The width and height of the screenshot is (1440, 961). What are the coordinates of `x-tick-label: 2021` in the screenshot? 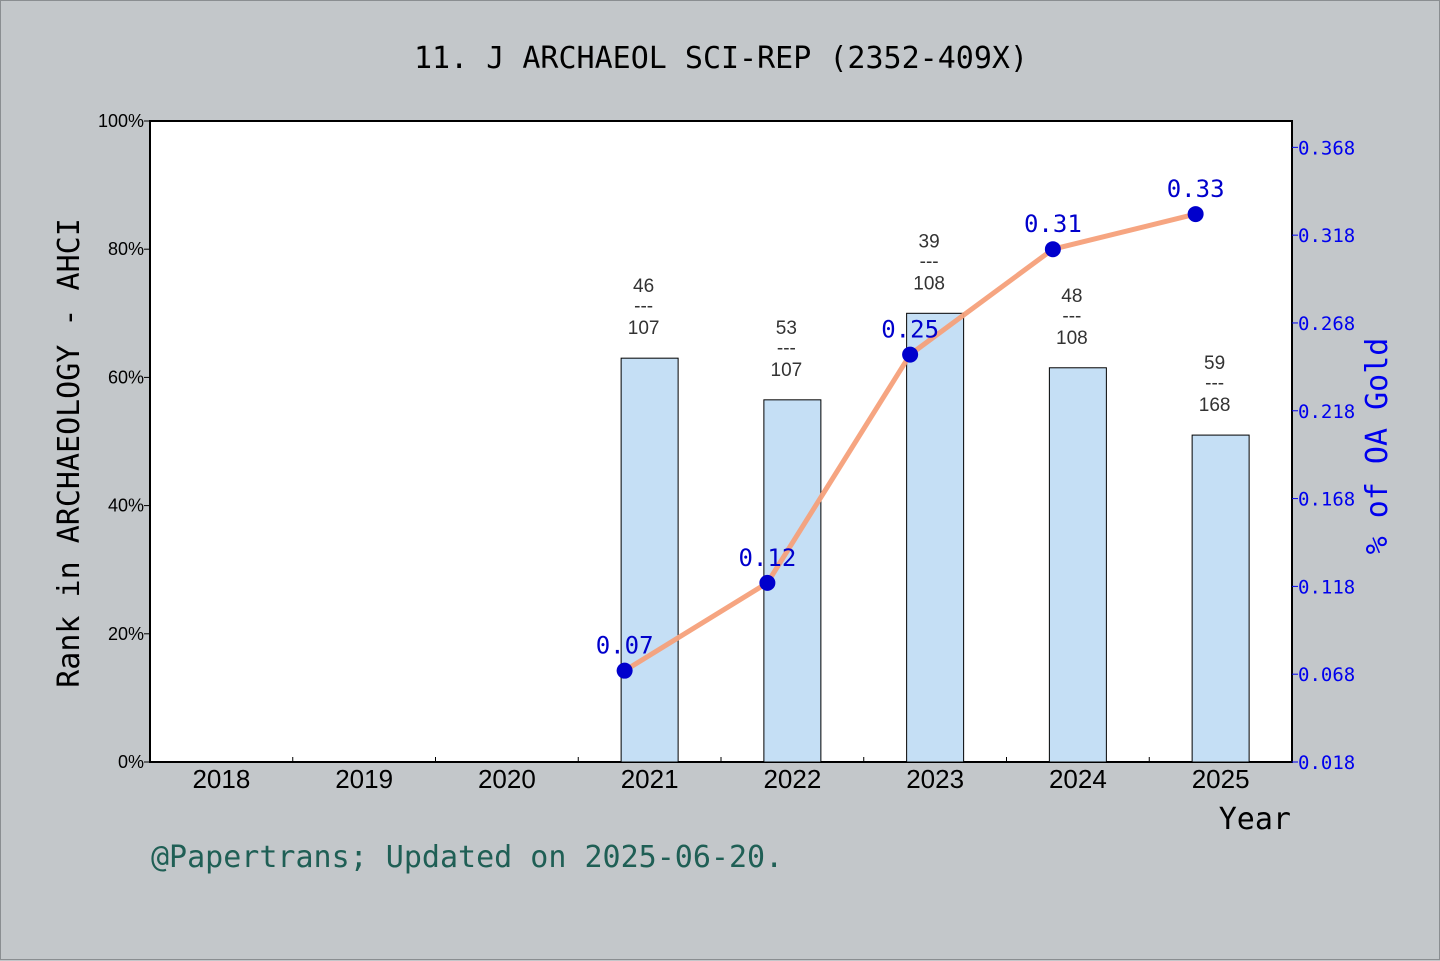 It's located at (650, 779).